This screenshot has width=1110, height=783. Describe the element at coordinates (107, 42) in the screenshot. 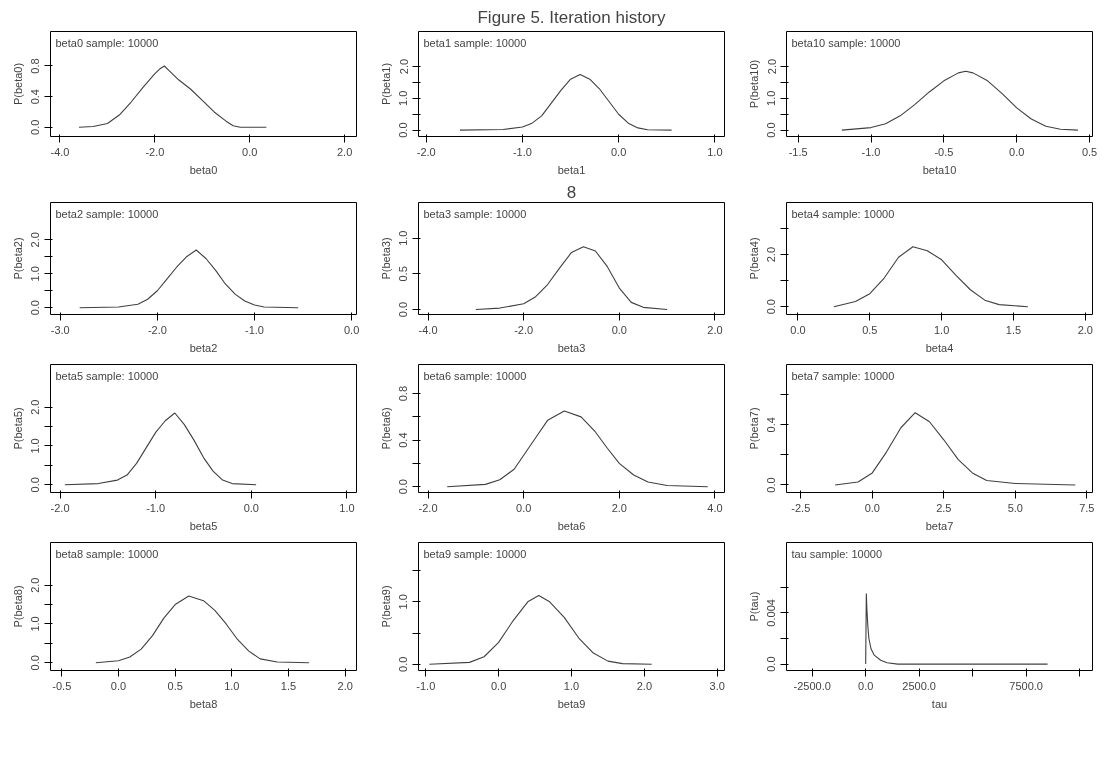

I see `text: beta0 sample: 10000` at that location.